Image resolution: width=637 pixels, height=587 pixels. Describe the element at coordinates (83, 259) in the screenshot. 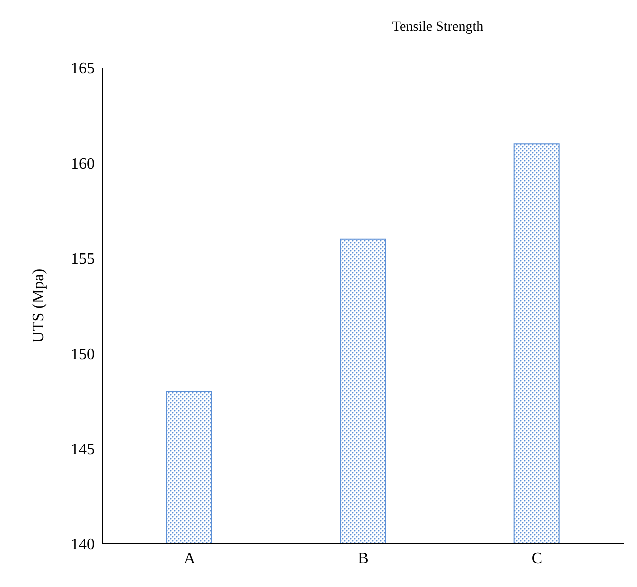

I see `y-tick-label: 155` at that location.